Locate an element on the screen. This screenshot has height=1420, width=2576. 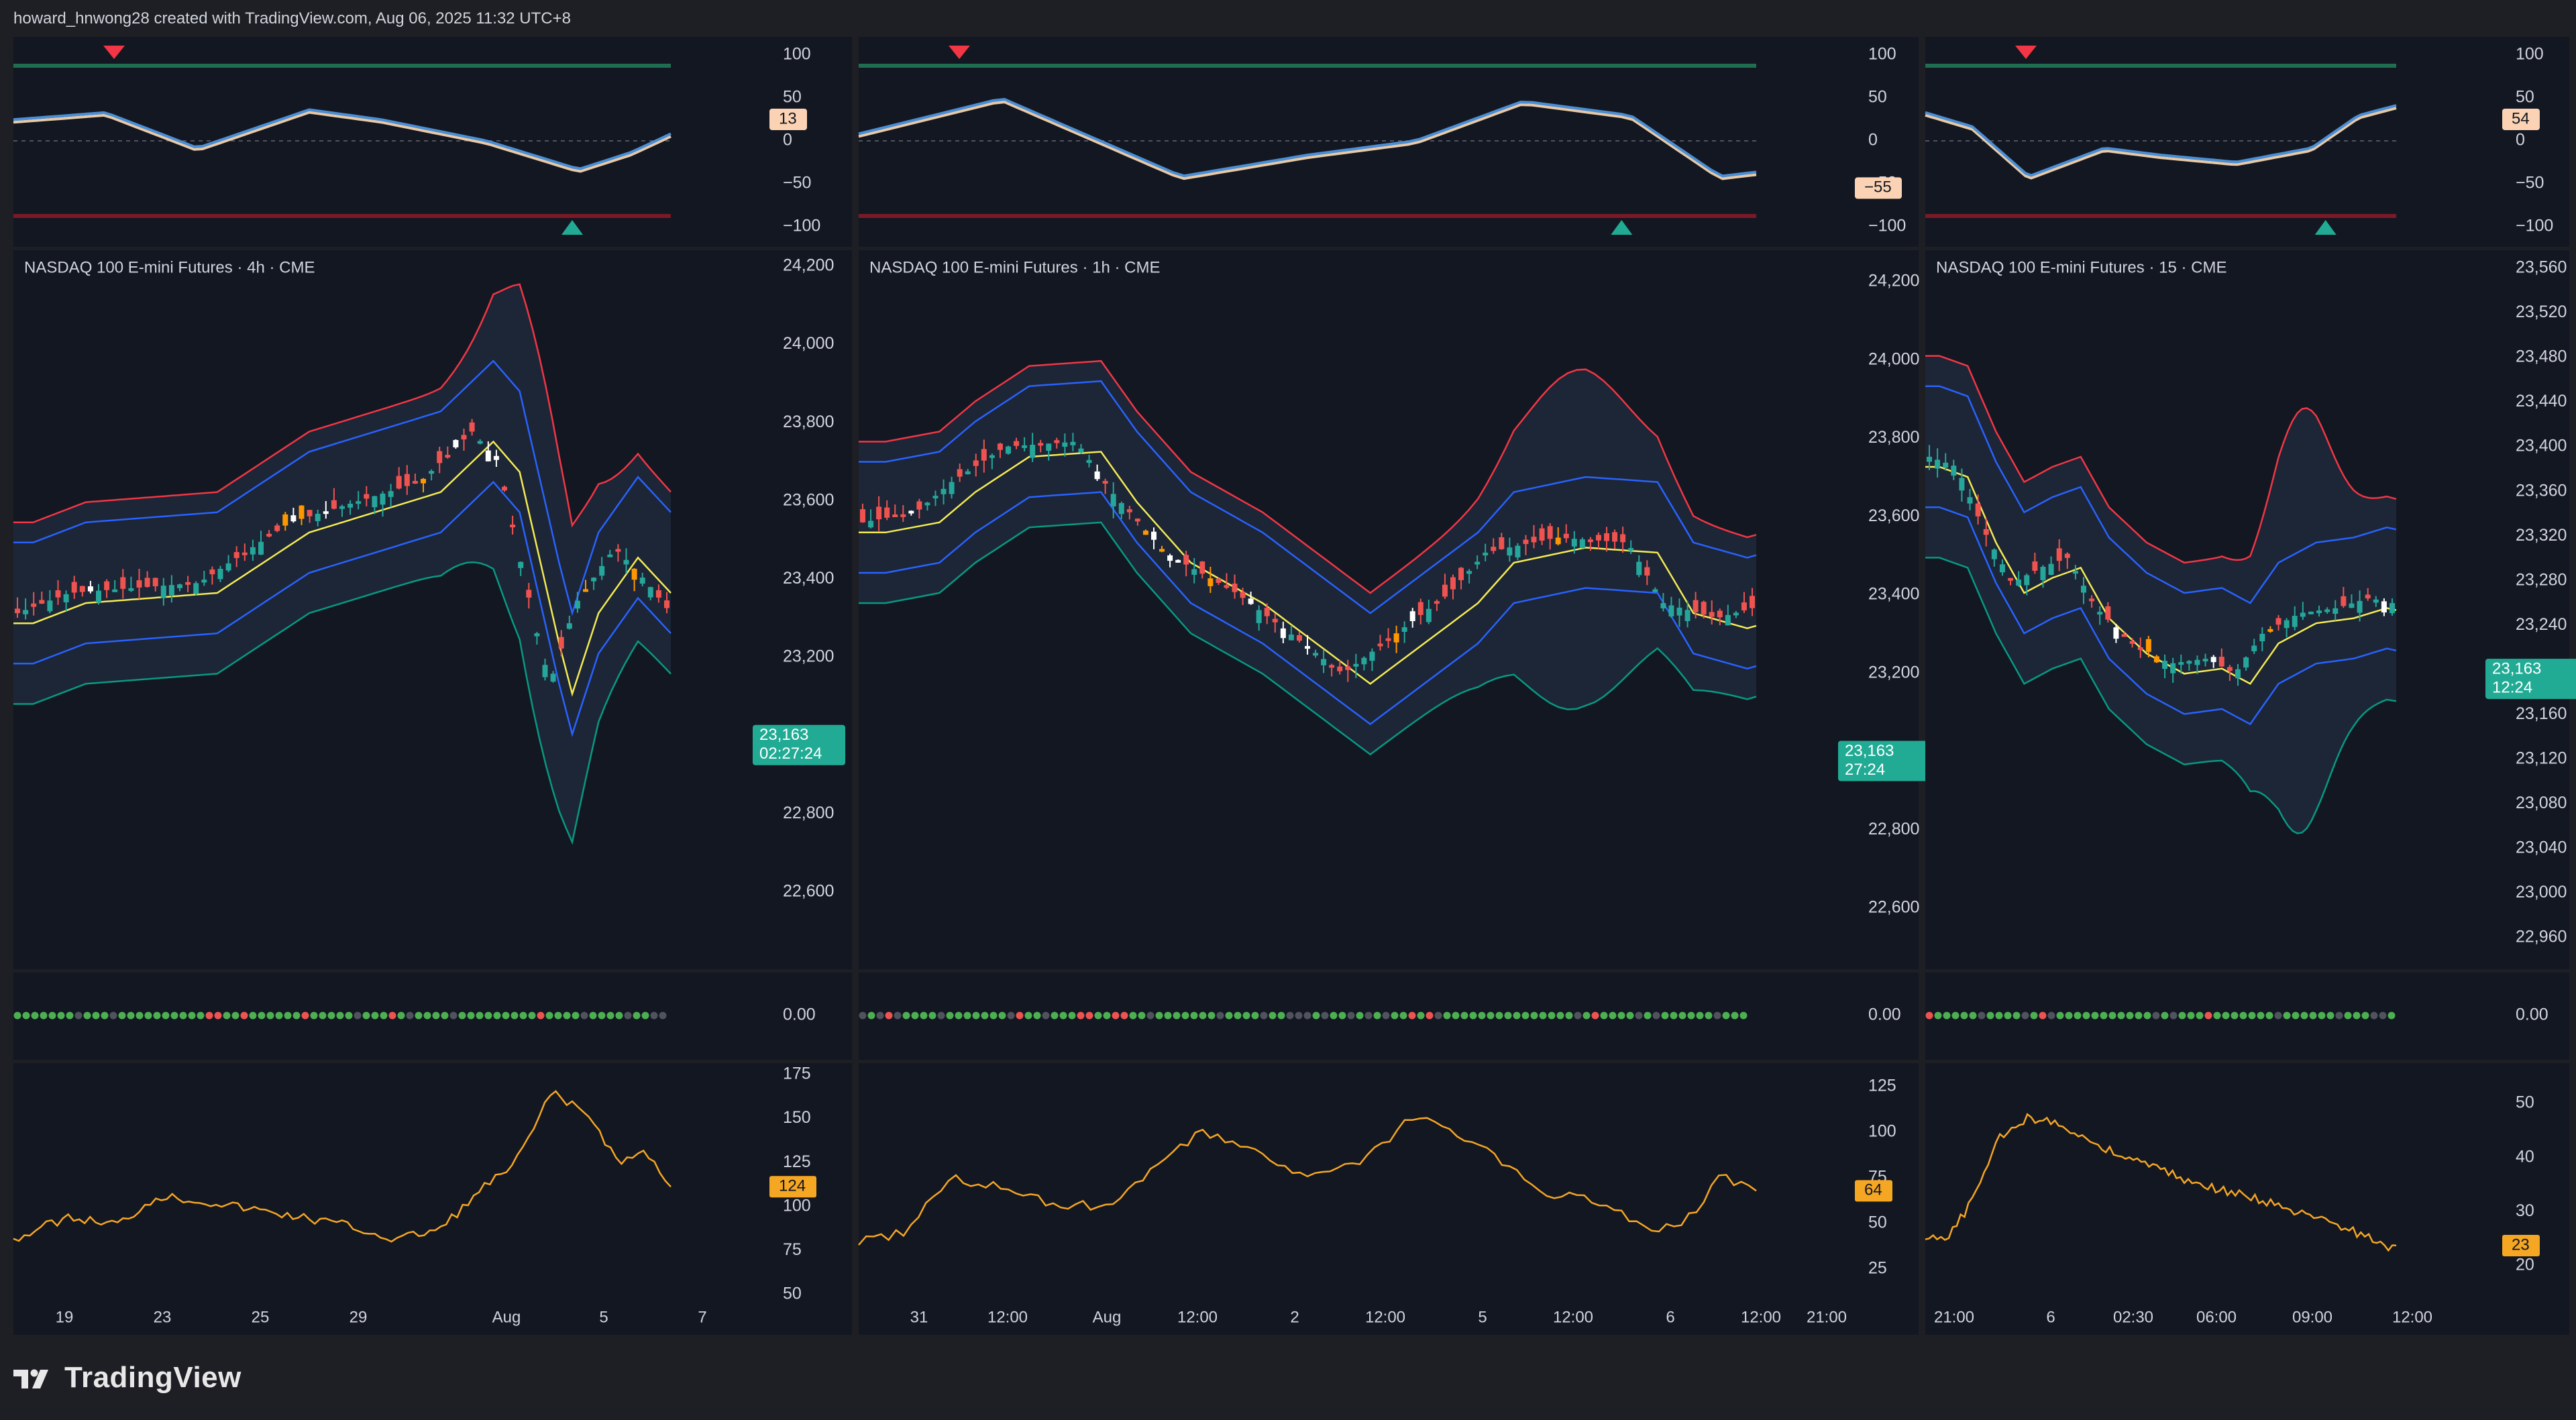
volume-line is located at coordinates (342, 1166).